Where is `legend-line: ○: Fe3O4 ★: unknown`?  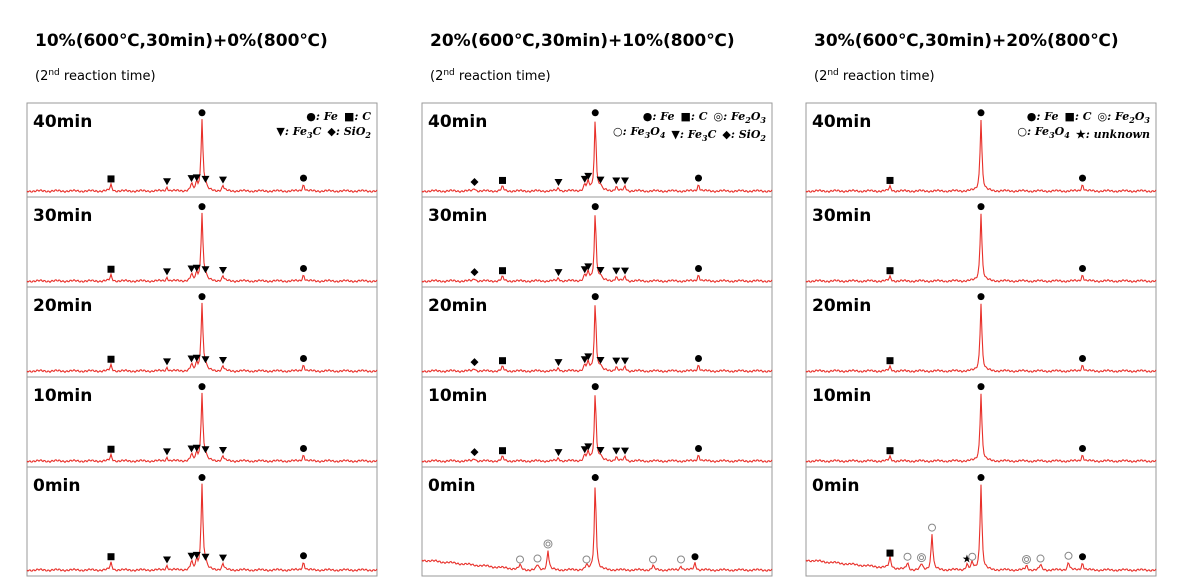 legend-line: ○: Fe3O4 ★: unknown is located at coordinates (1083, 133).